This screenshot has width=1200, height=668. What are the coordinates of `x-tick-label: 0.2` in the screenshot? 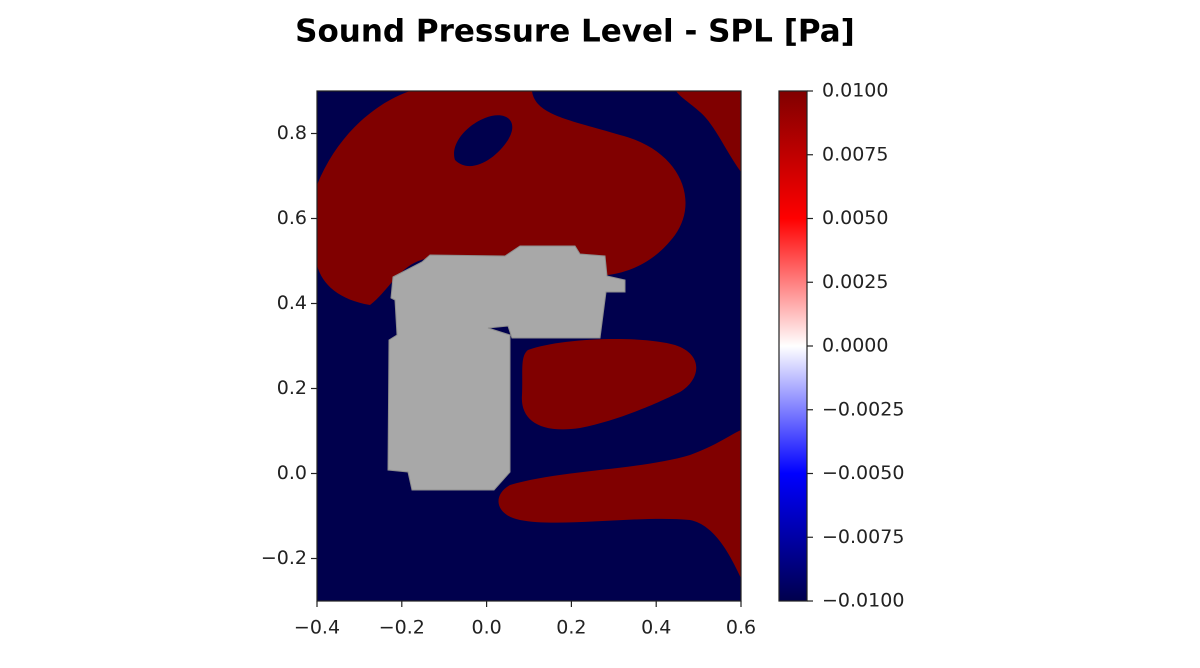 It's located at (571, 628).